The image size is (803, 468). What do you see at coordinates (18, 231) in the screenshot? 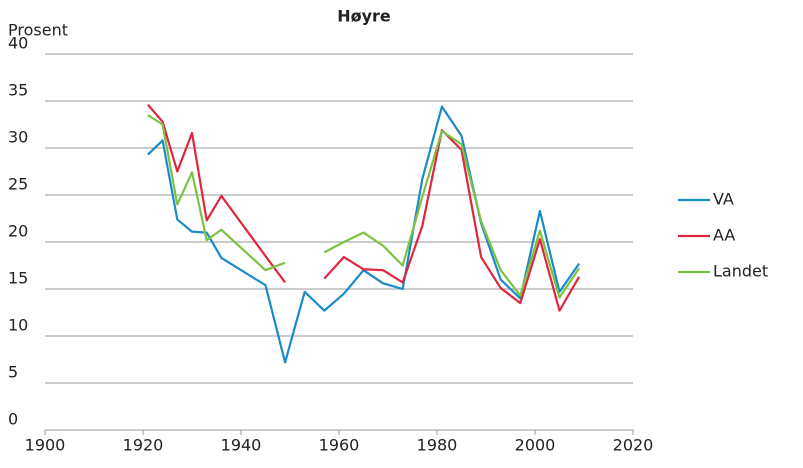
I see `y-tick-label: 20` at bounding box center [18, 231].